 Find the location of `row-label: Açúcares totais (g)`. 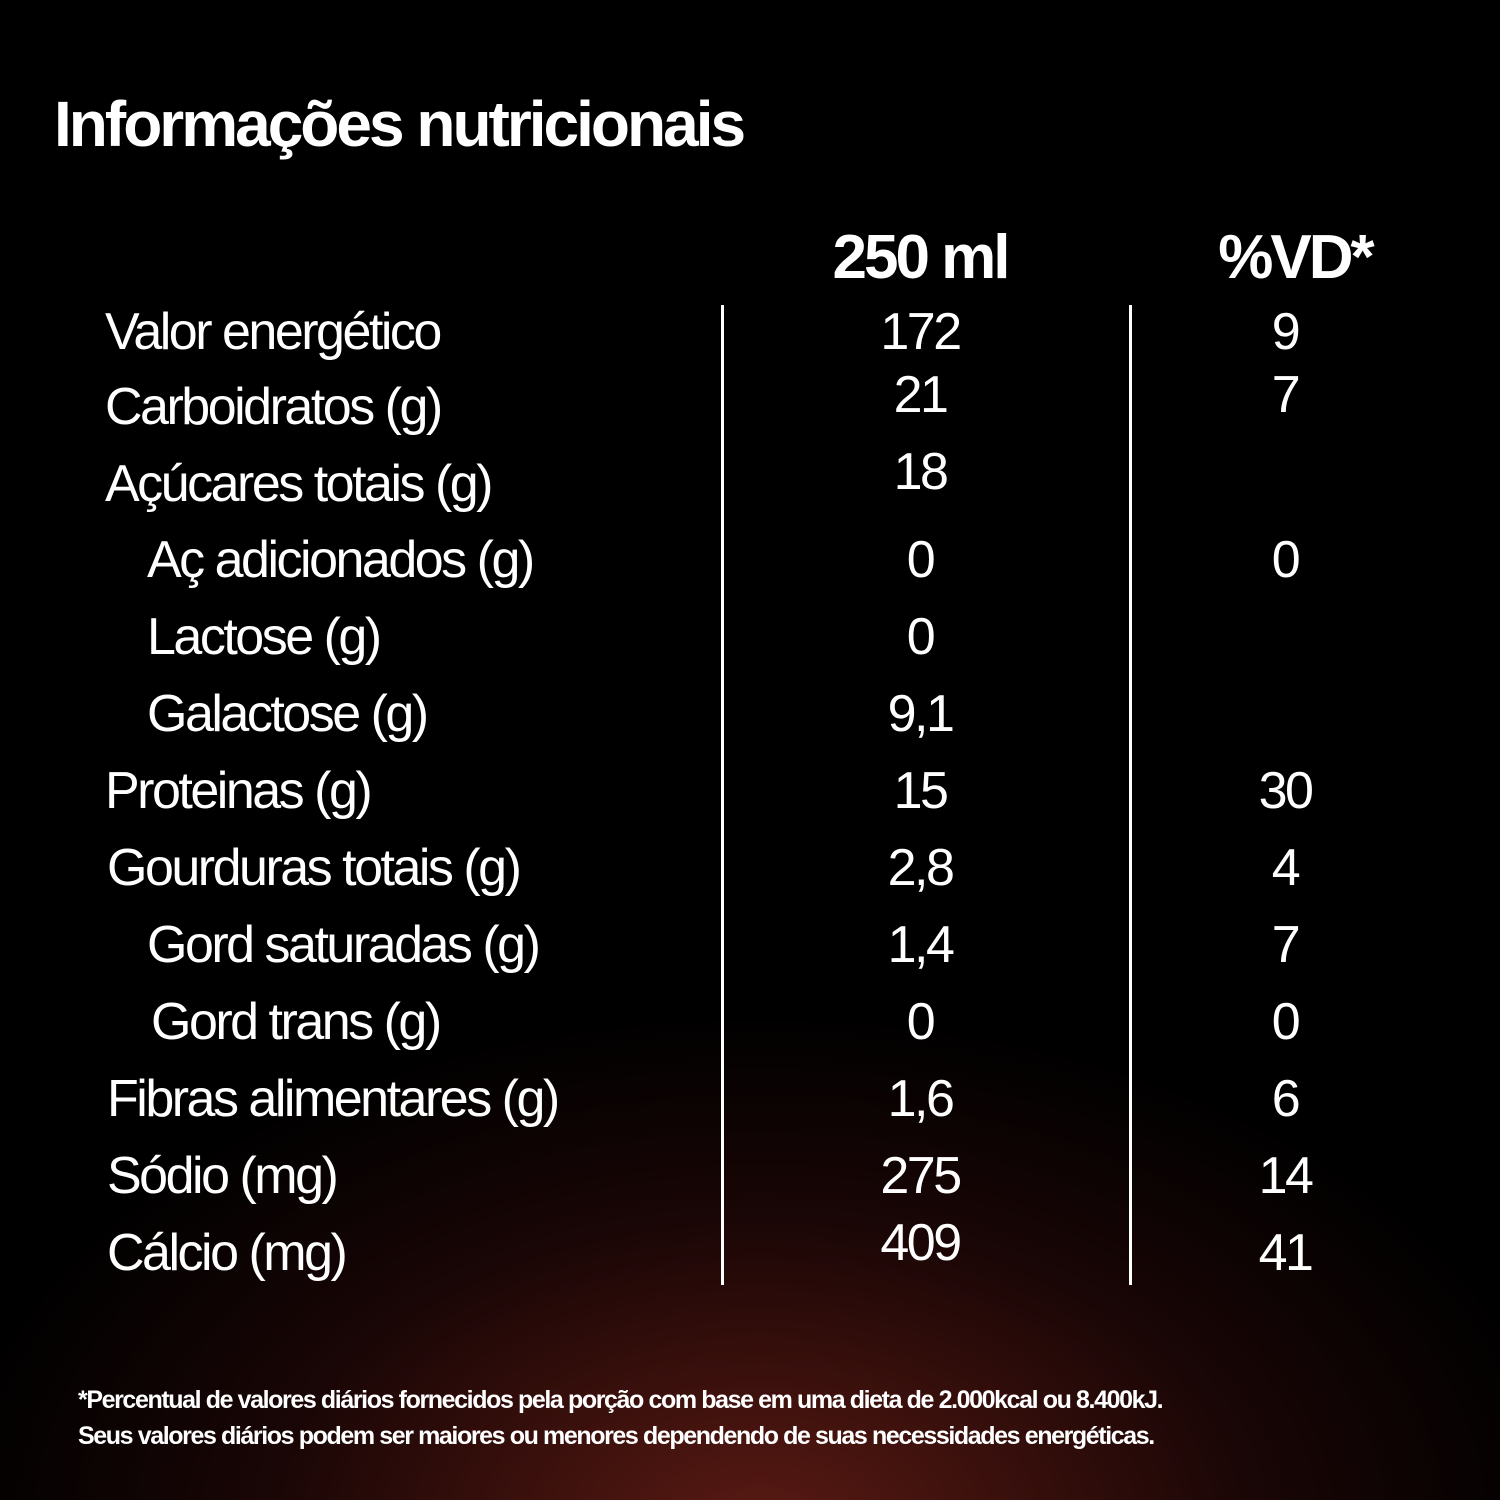

row-label: Açúcares totais (g) is located at coordinates (299, 484).